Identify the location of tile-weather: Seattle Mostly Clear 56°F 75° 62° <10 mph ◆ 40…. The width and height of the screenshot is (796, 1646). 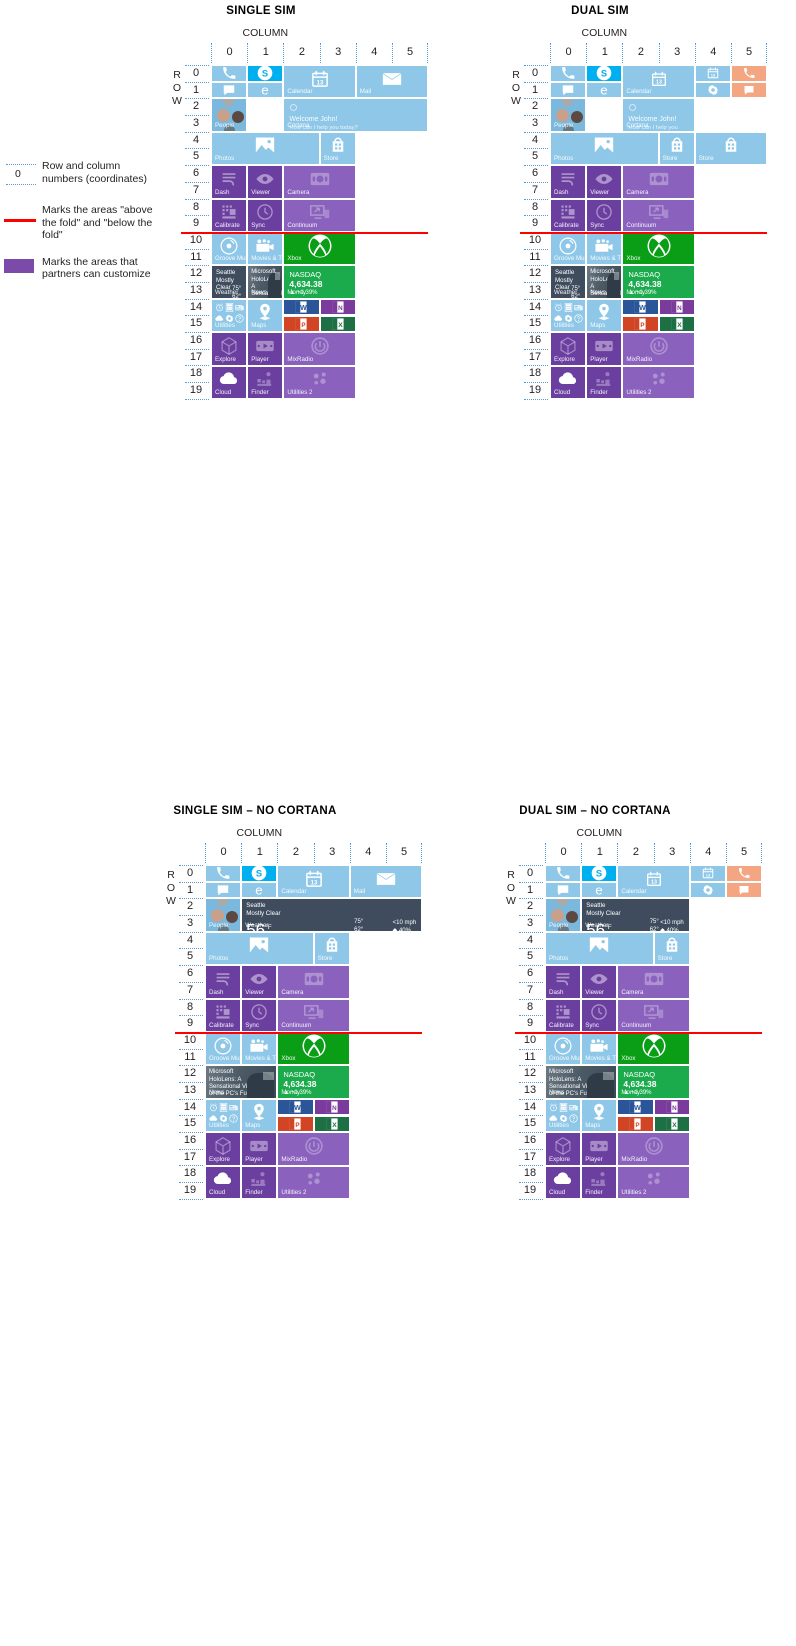
(635, 915).